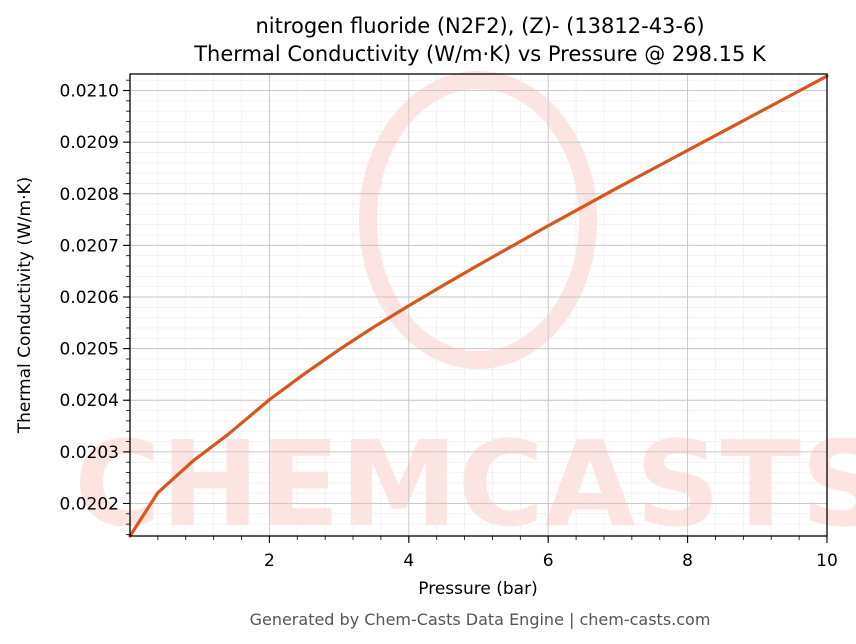  Describe the element at coordinates (89, 350) in the screenshot. I see `y-tick-label: 0.0205` at that location.